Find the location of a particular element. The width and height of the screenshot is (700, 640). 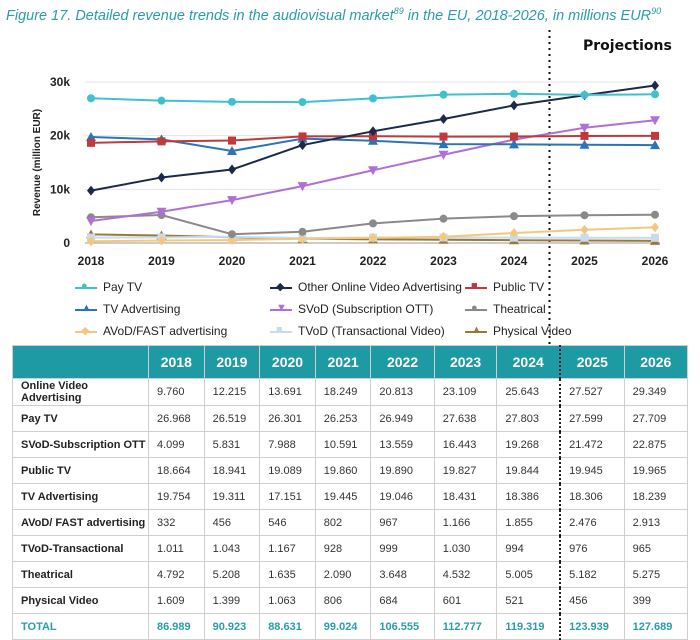

column-header: 2024 is located at coordinates (528, 362).